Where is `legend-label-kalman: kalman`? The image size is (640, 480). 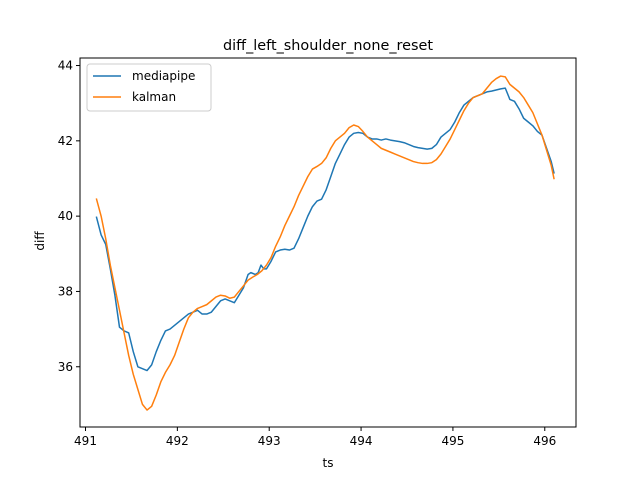
legend-label-kalman: kalman is located at coordinates (154, 97).